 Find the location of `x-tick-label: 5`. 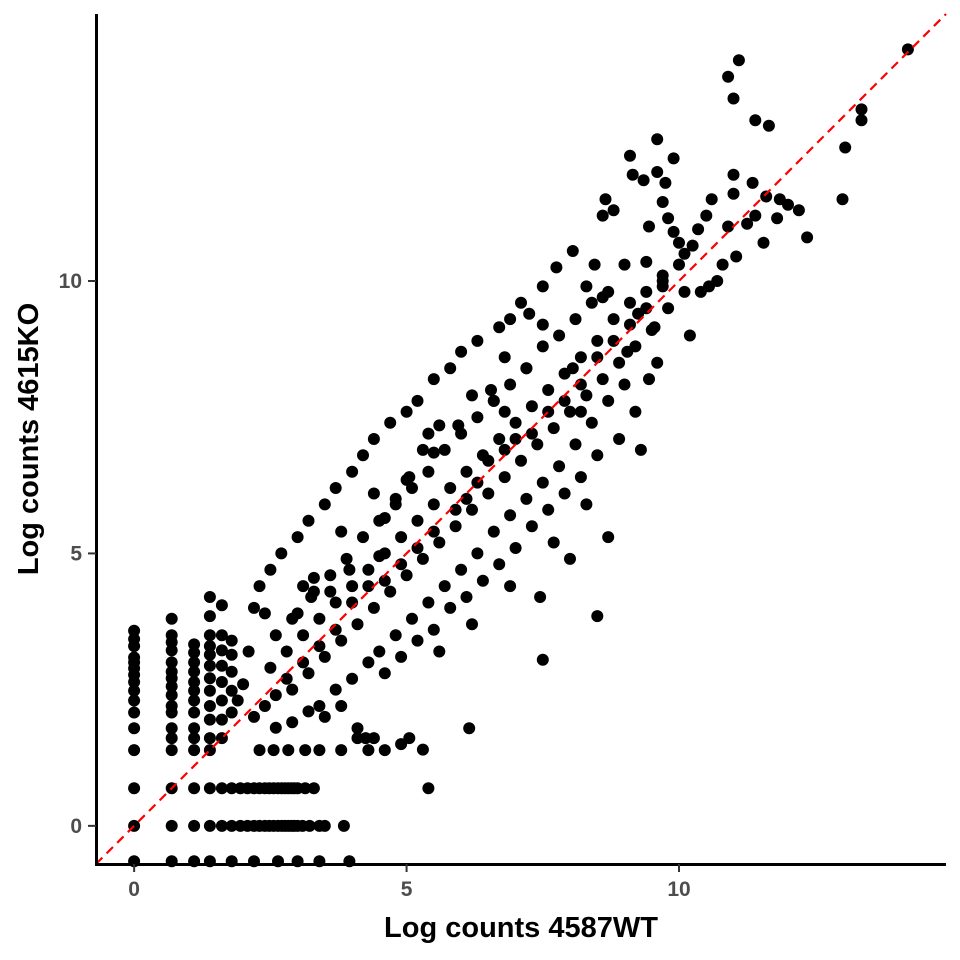

x-tick-label: 5 is located at coordinates (407, 889).